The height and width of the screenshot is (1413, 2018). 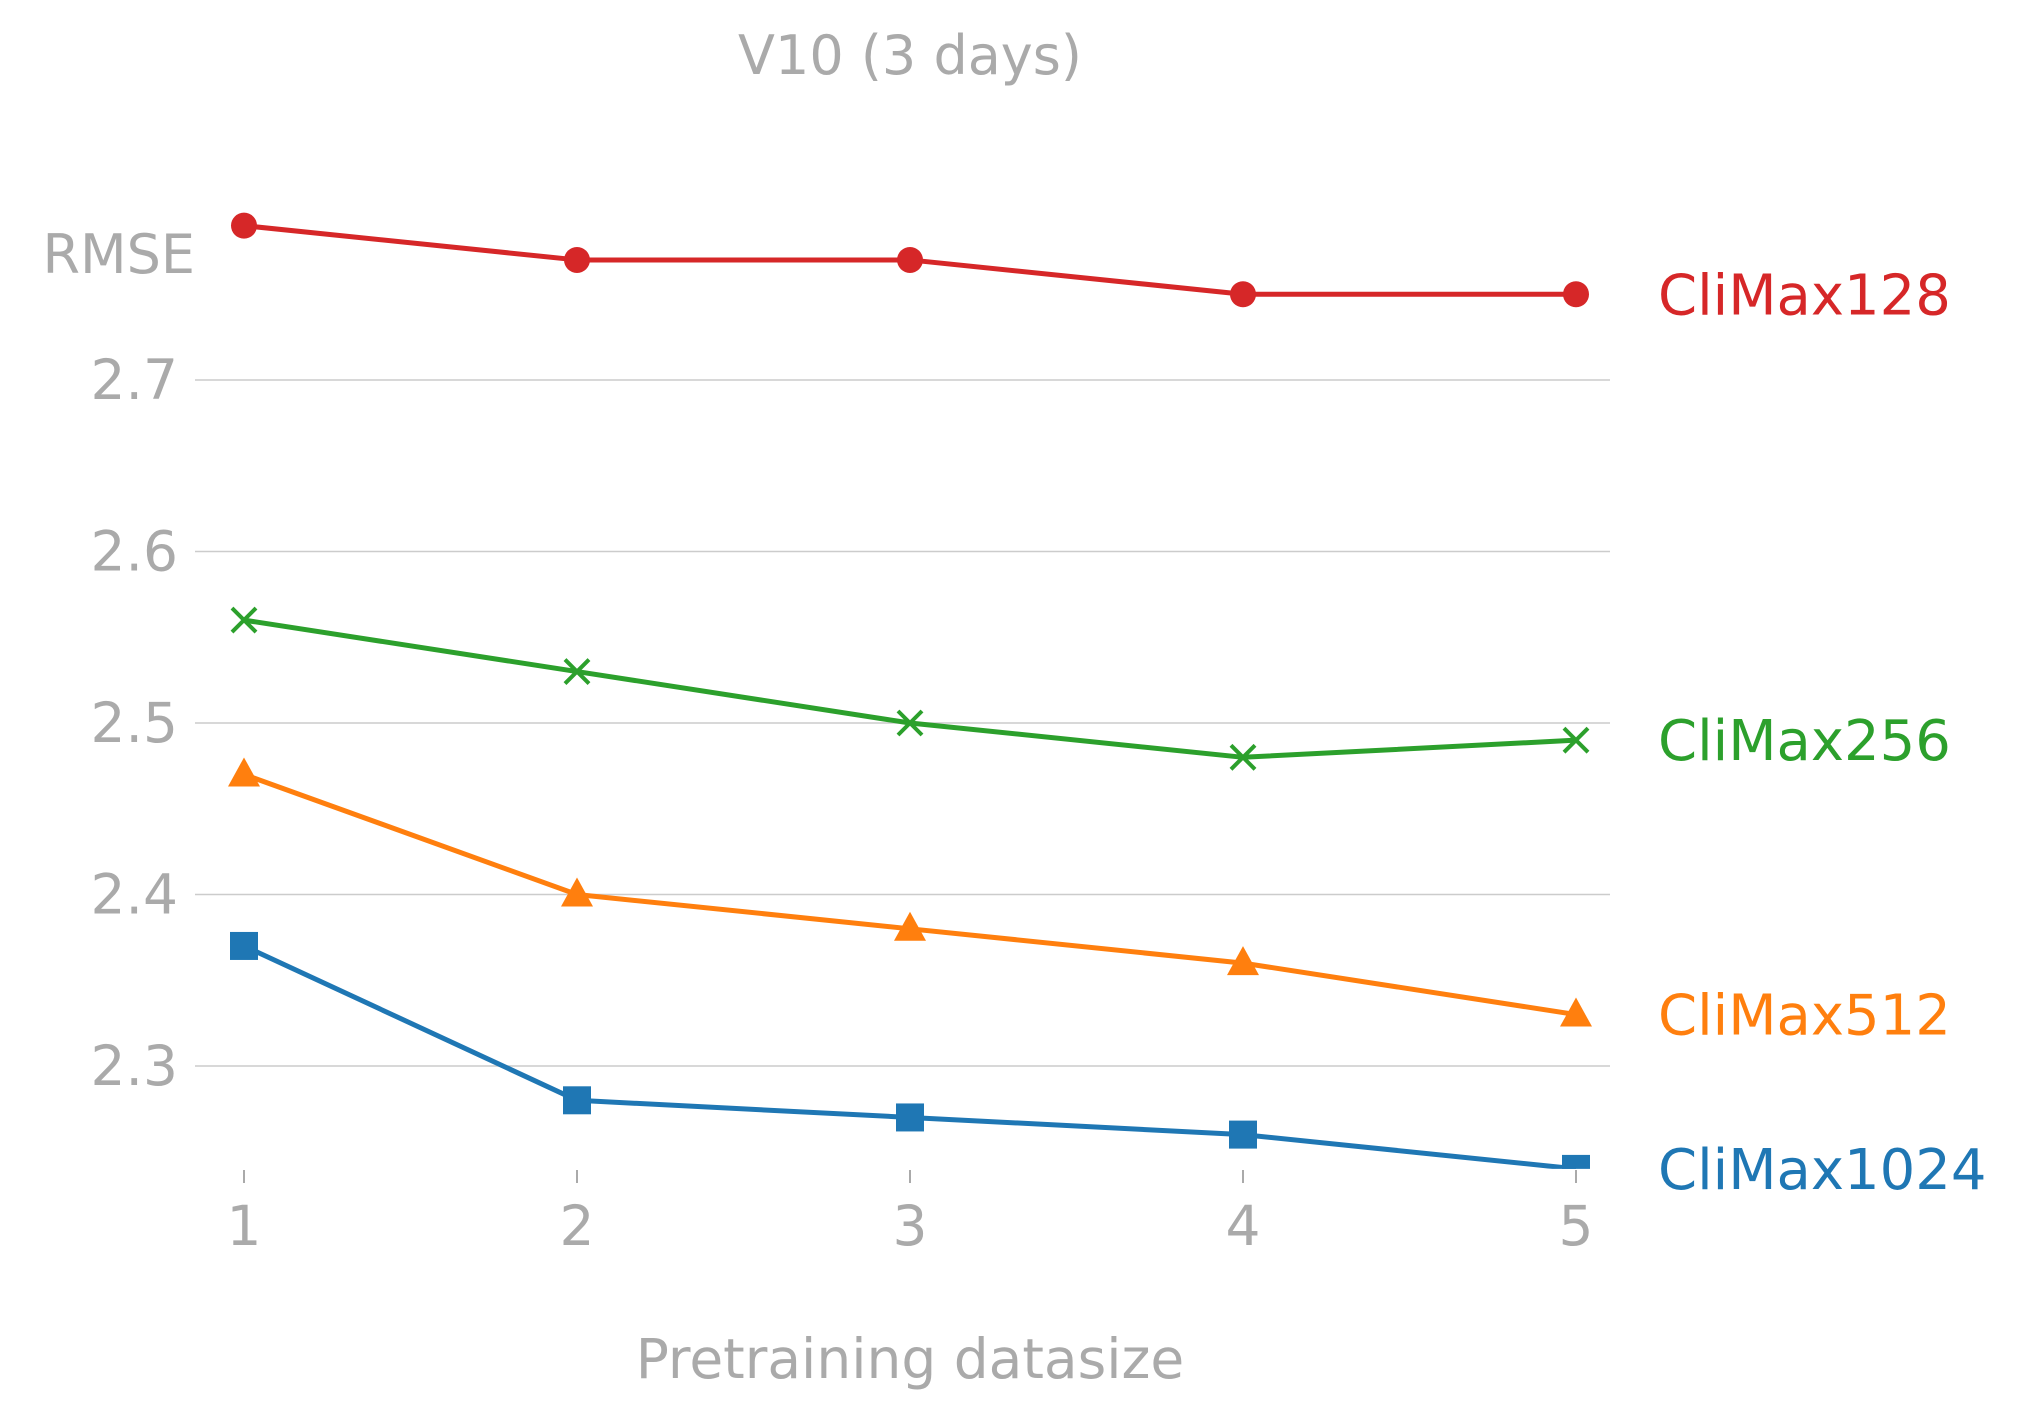 I want to click on x-tick-label: 5, so click(x=1576, y=1226).